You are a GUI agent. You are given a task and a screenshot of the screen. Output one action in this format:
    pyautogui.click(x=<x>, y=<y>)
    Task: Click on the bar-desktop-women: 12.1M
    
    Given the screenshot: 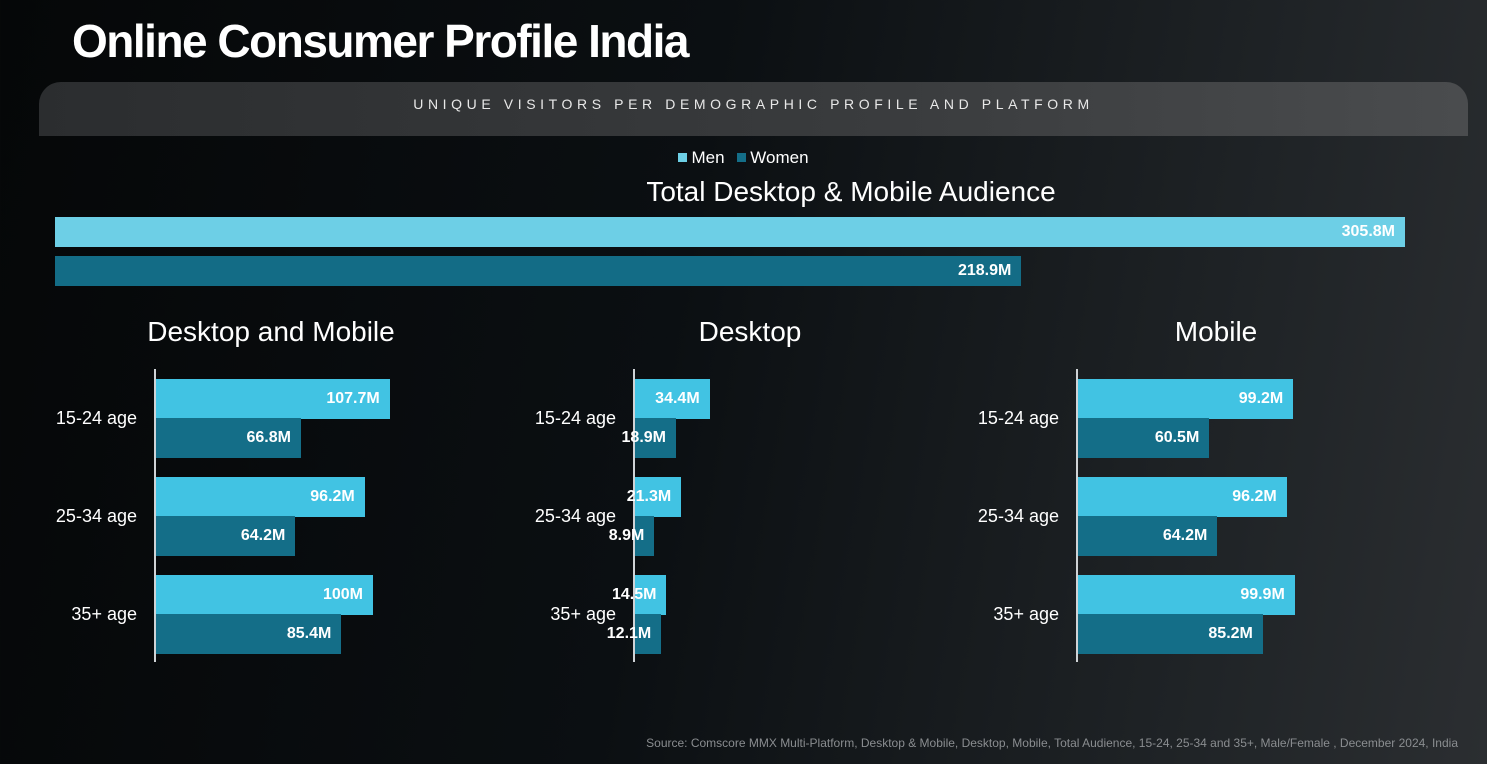 What is the action you would take?
    pyautogui.click(x=634, y=634)
    